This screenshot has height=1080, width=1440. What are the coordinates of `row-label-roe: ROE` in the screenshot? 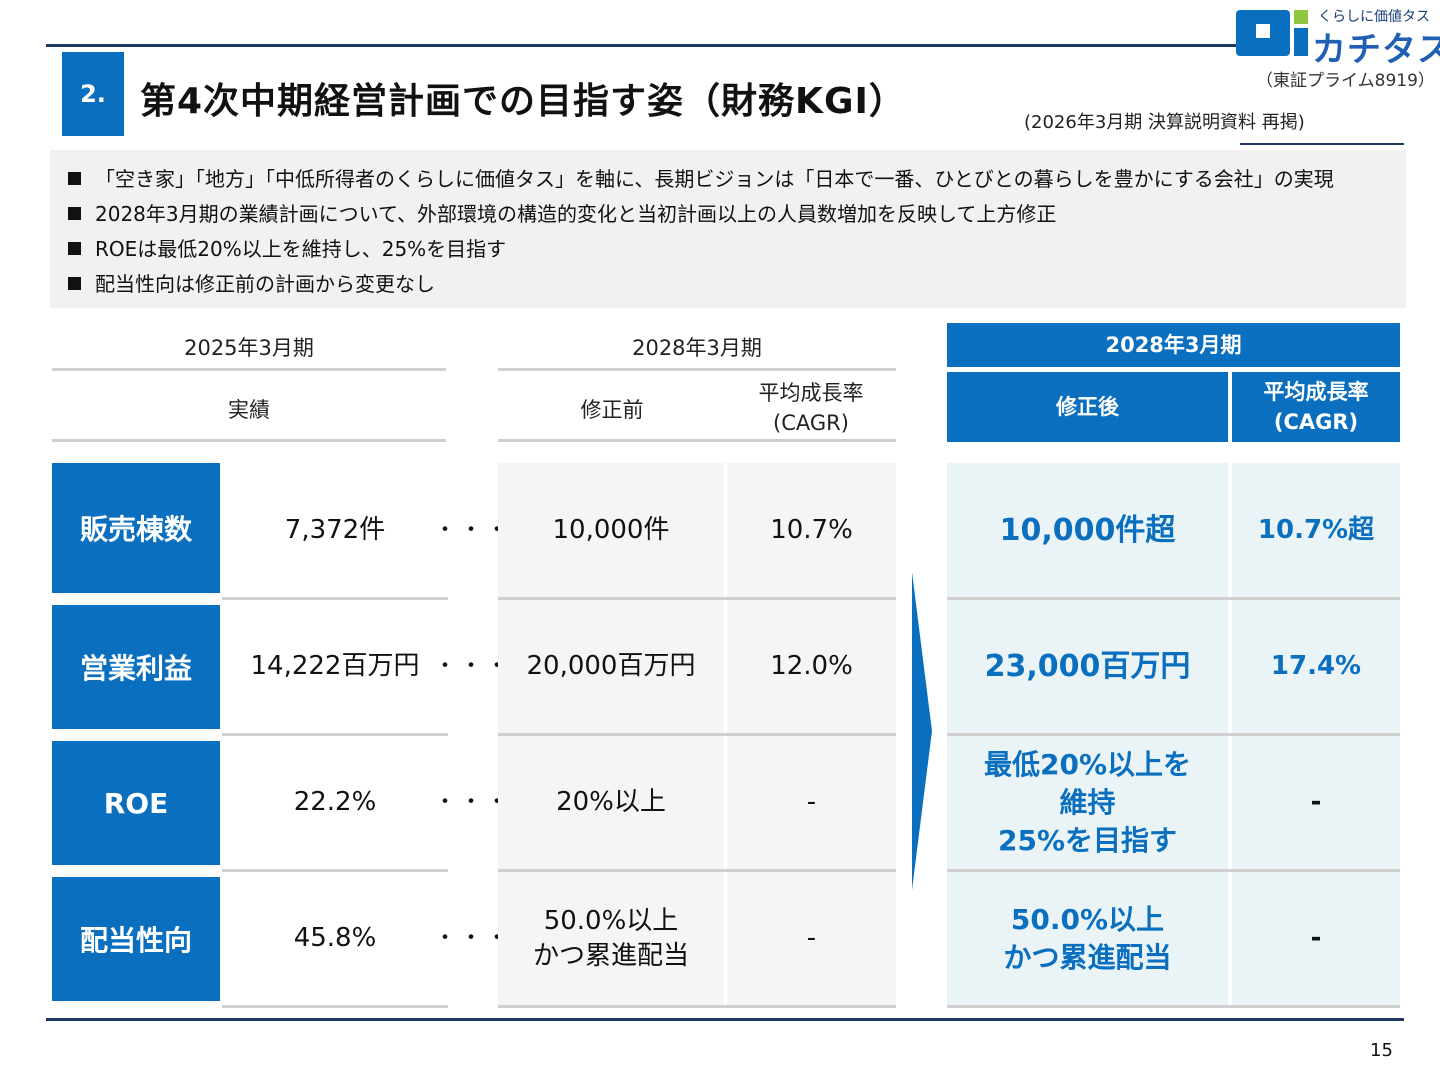 It's located at (136, 803).